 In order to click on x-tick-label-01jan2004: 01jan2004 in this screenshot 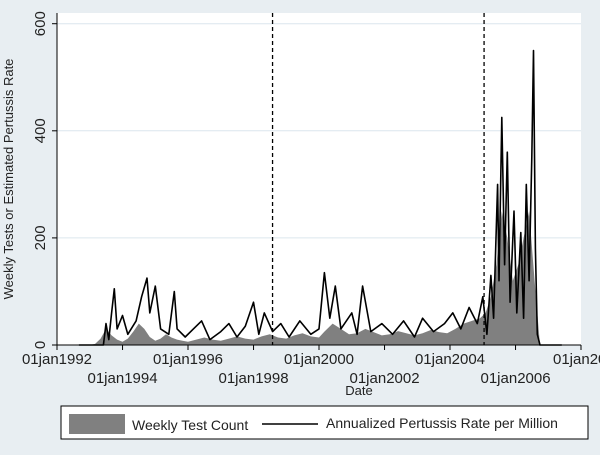, I will do `click(450, 359)`.